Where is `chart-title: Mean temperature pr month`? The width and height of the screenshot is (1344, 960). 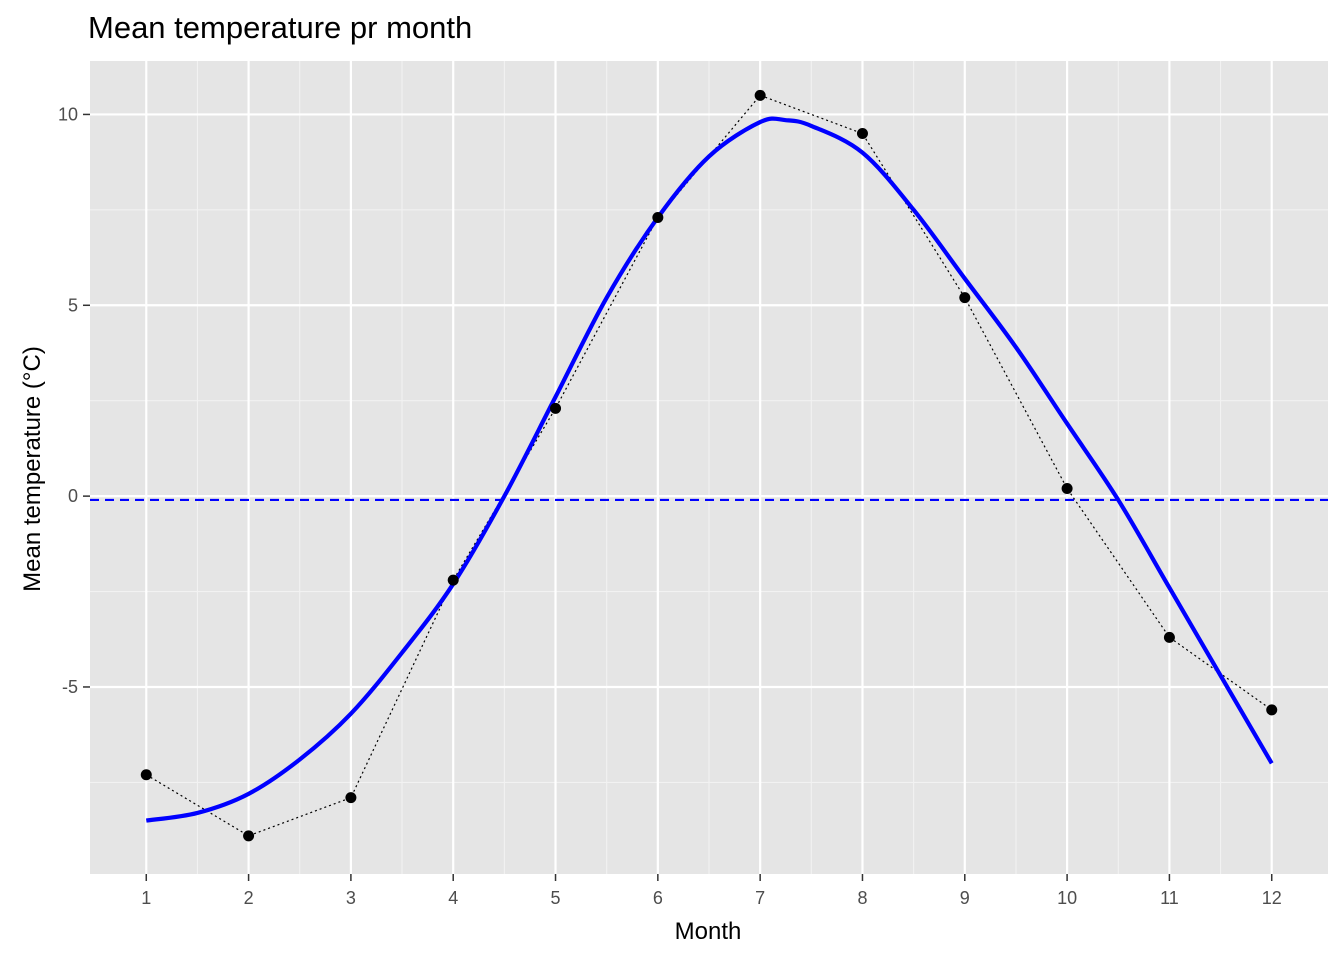
chart-title: Mean temperature pr month is located at coordinates (280, 27).